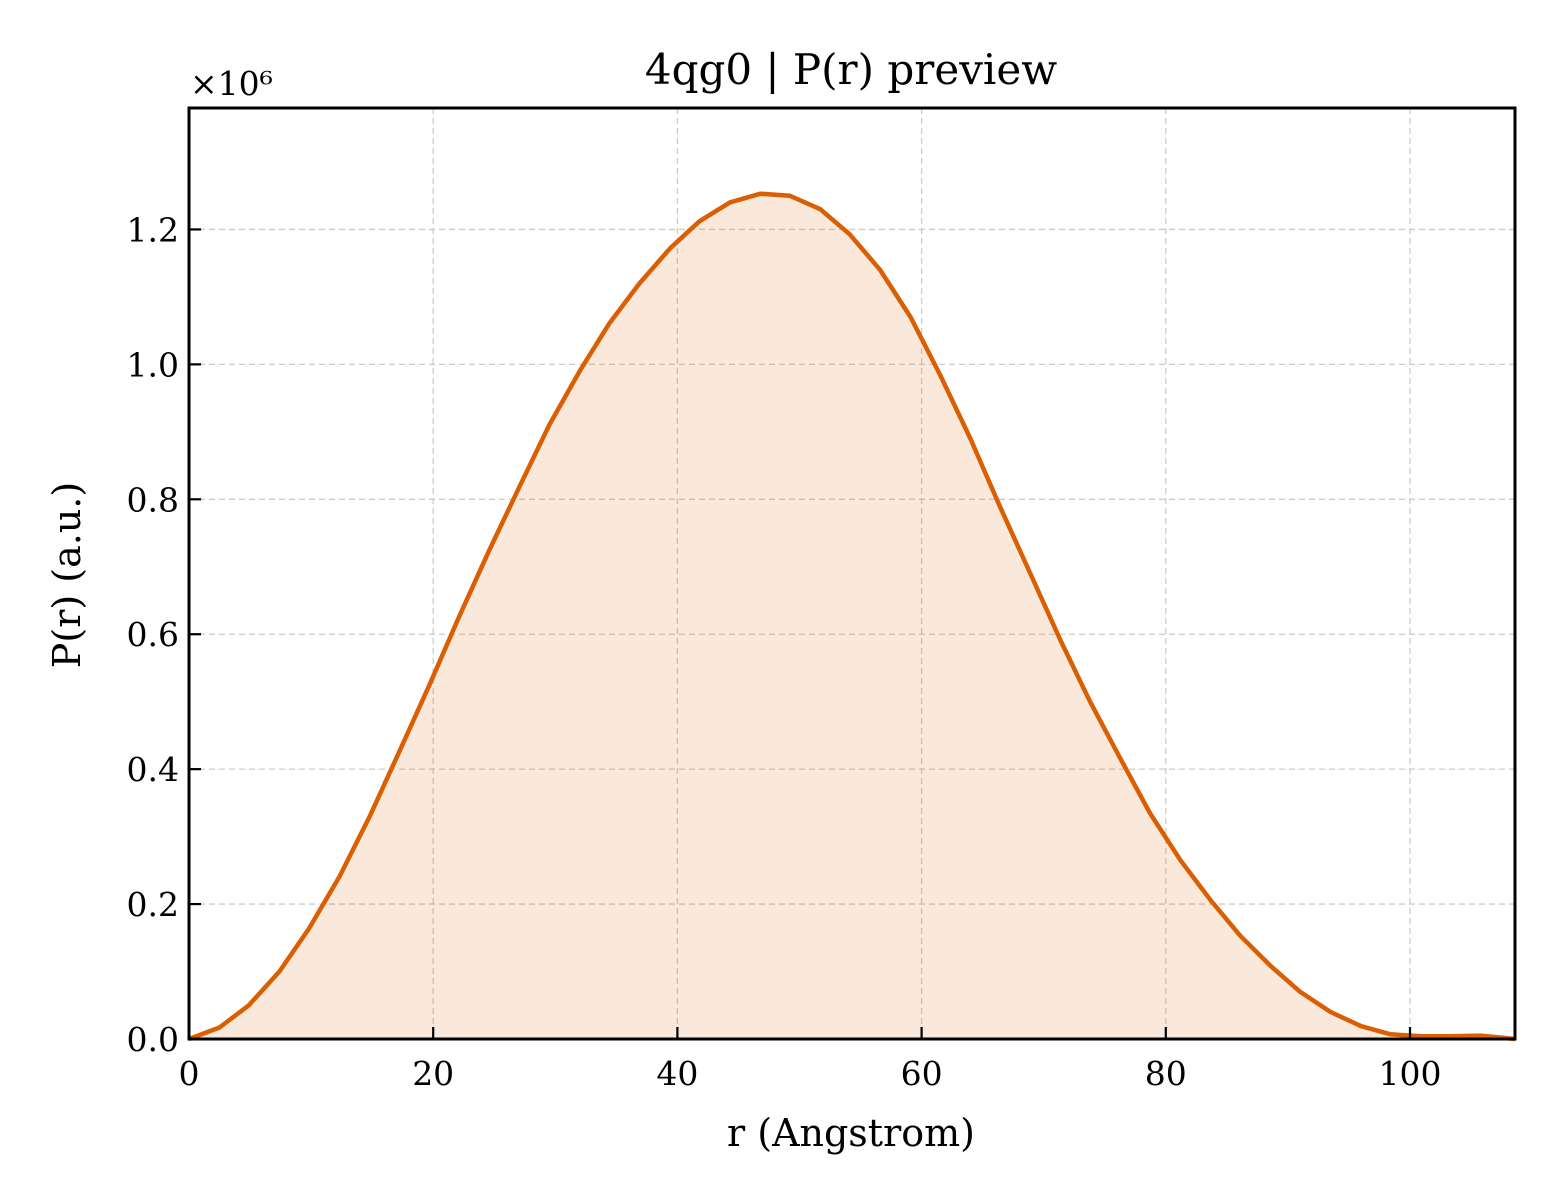  What do you see at coordinates (67, 575) in the screenshot?
I see `y-axis-label: P(r) (a.u.)` at bounding box center [67, 575].